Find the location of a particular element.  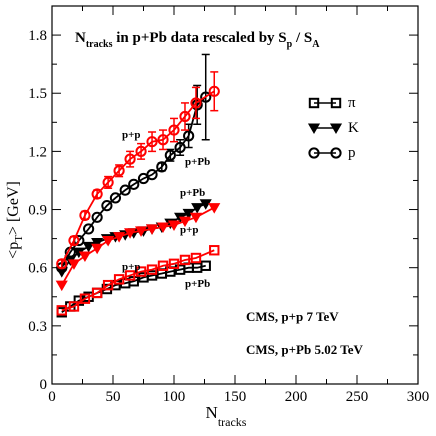

annotation-ppb-proton: p+Pb is located at coordinates (197, 162).